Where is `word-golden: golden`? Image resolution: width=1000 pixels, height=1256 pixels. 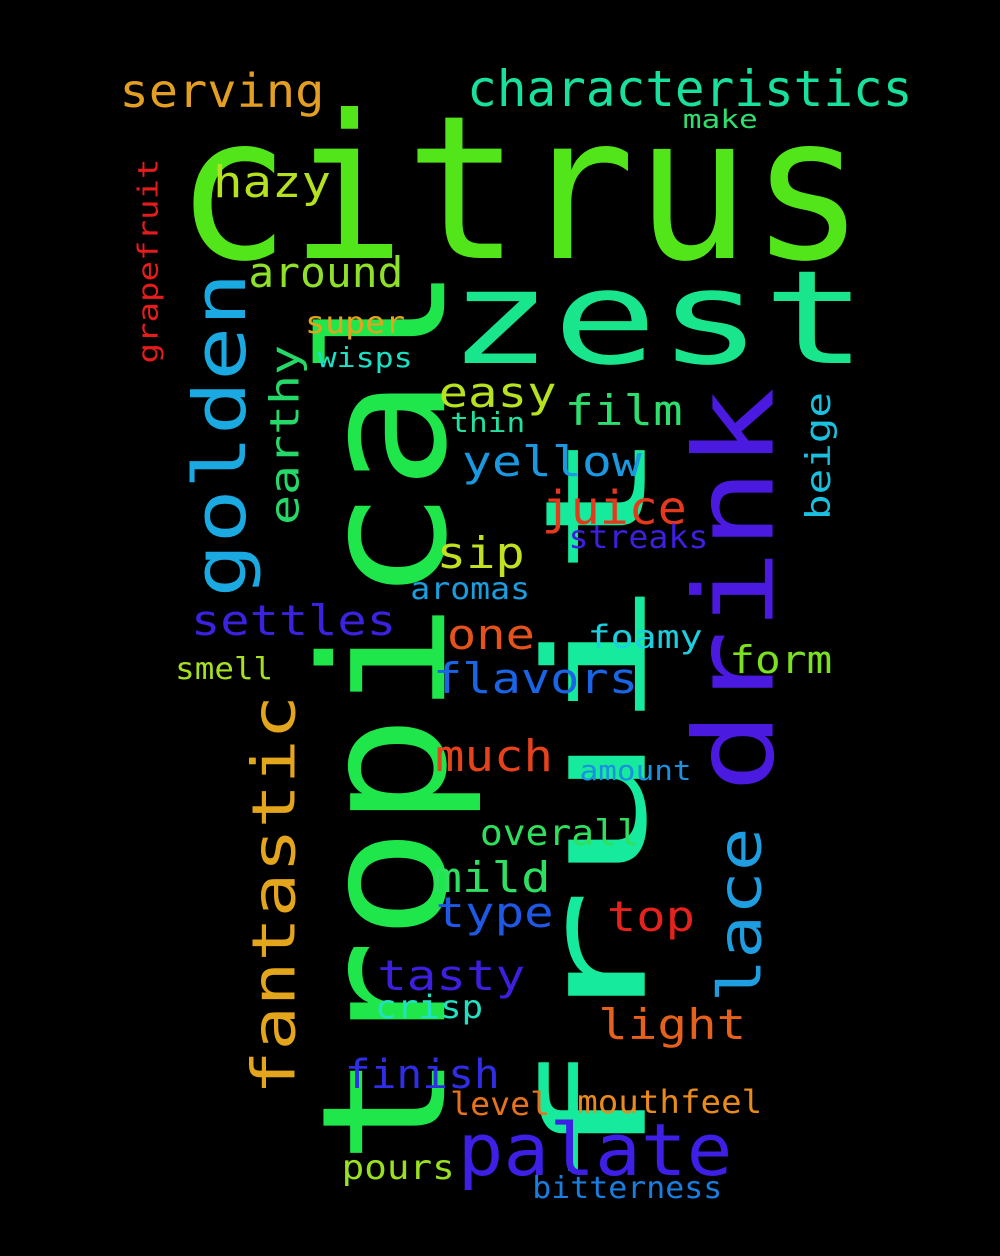
word-golden: golden is located at coordinates (220, 435).